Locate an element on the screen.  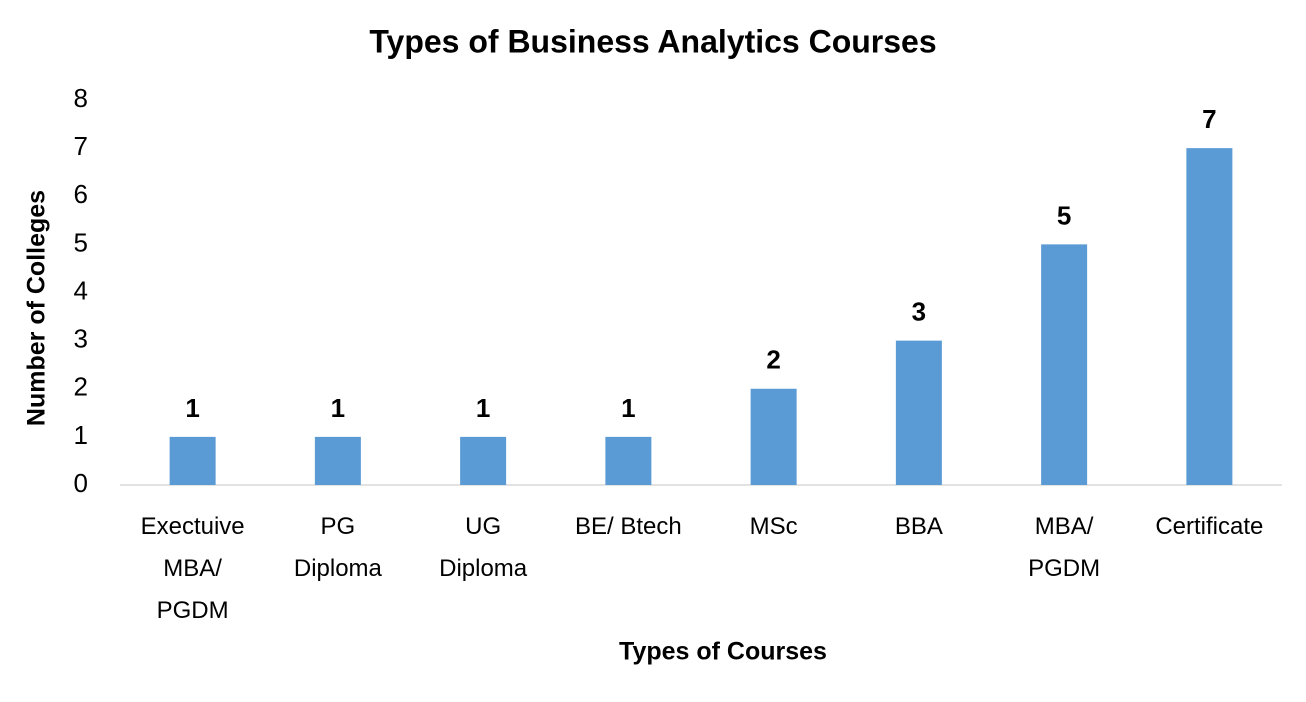
x-tick-label: Exectuive MBA/ PGDM is located at coordinates (192, 568).